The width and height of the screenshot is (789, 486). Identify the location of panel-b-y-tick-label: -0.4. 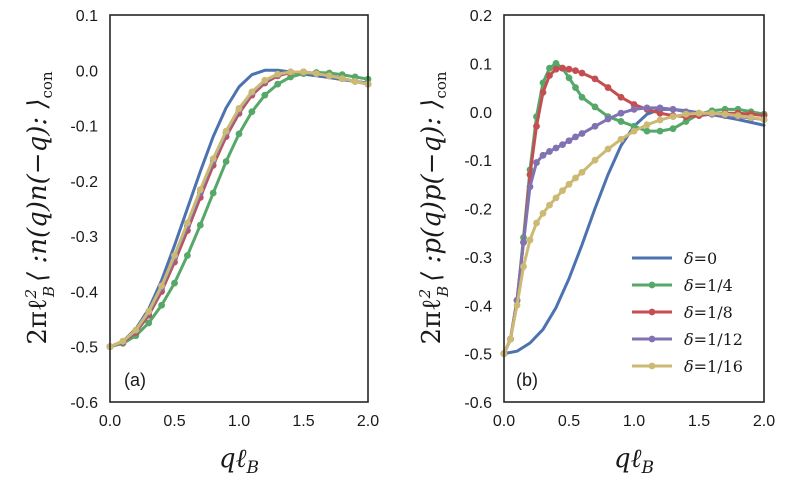
(478, 306).